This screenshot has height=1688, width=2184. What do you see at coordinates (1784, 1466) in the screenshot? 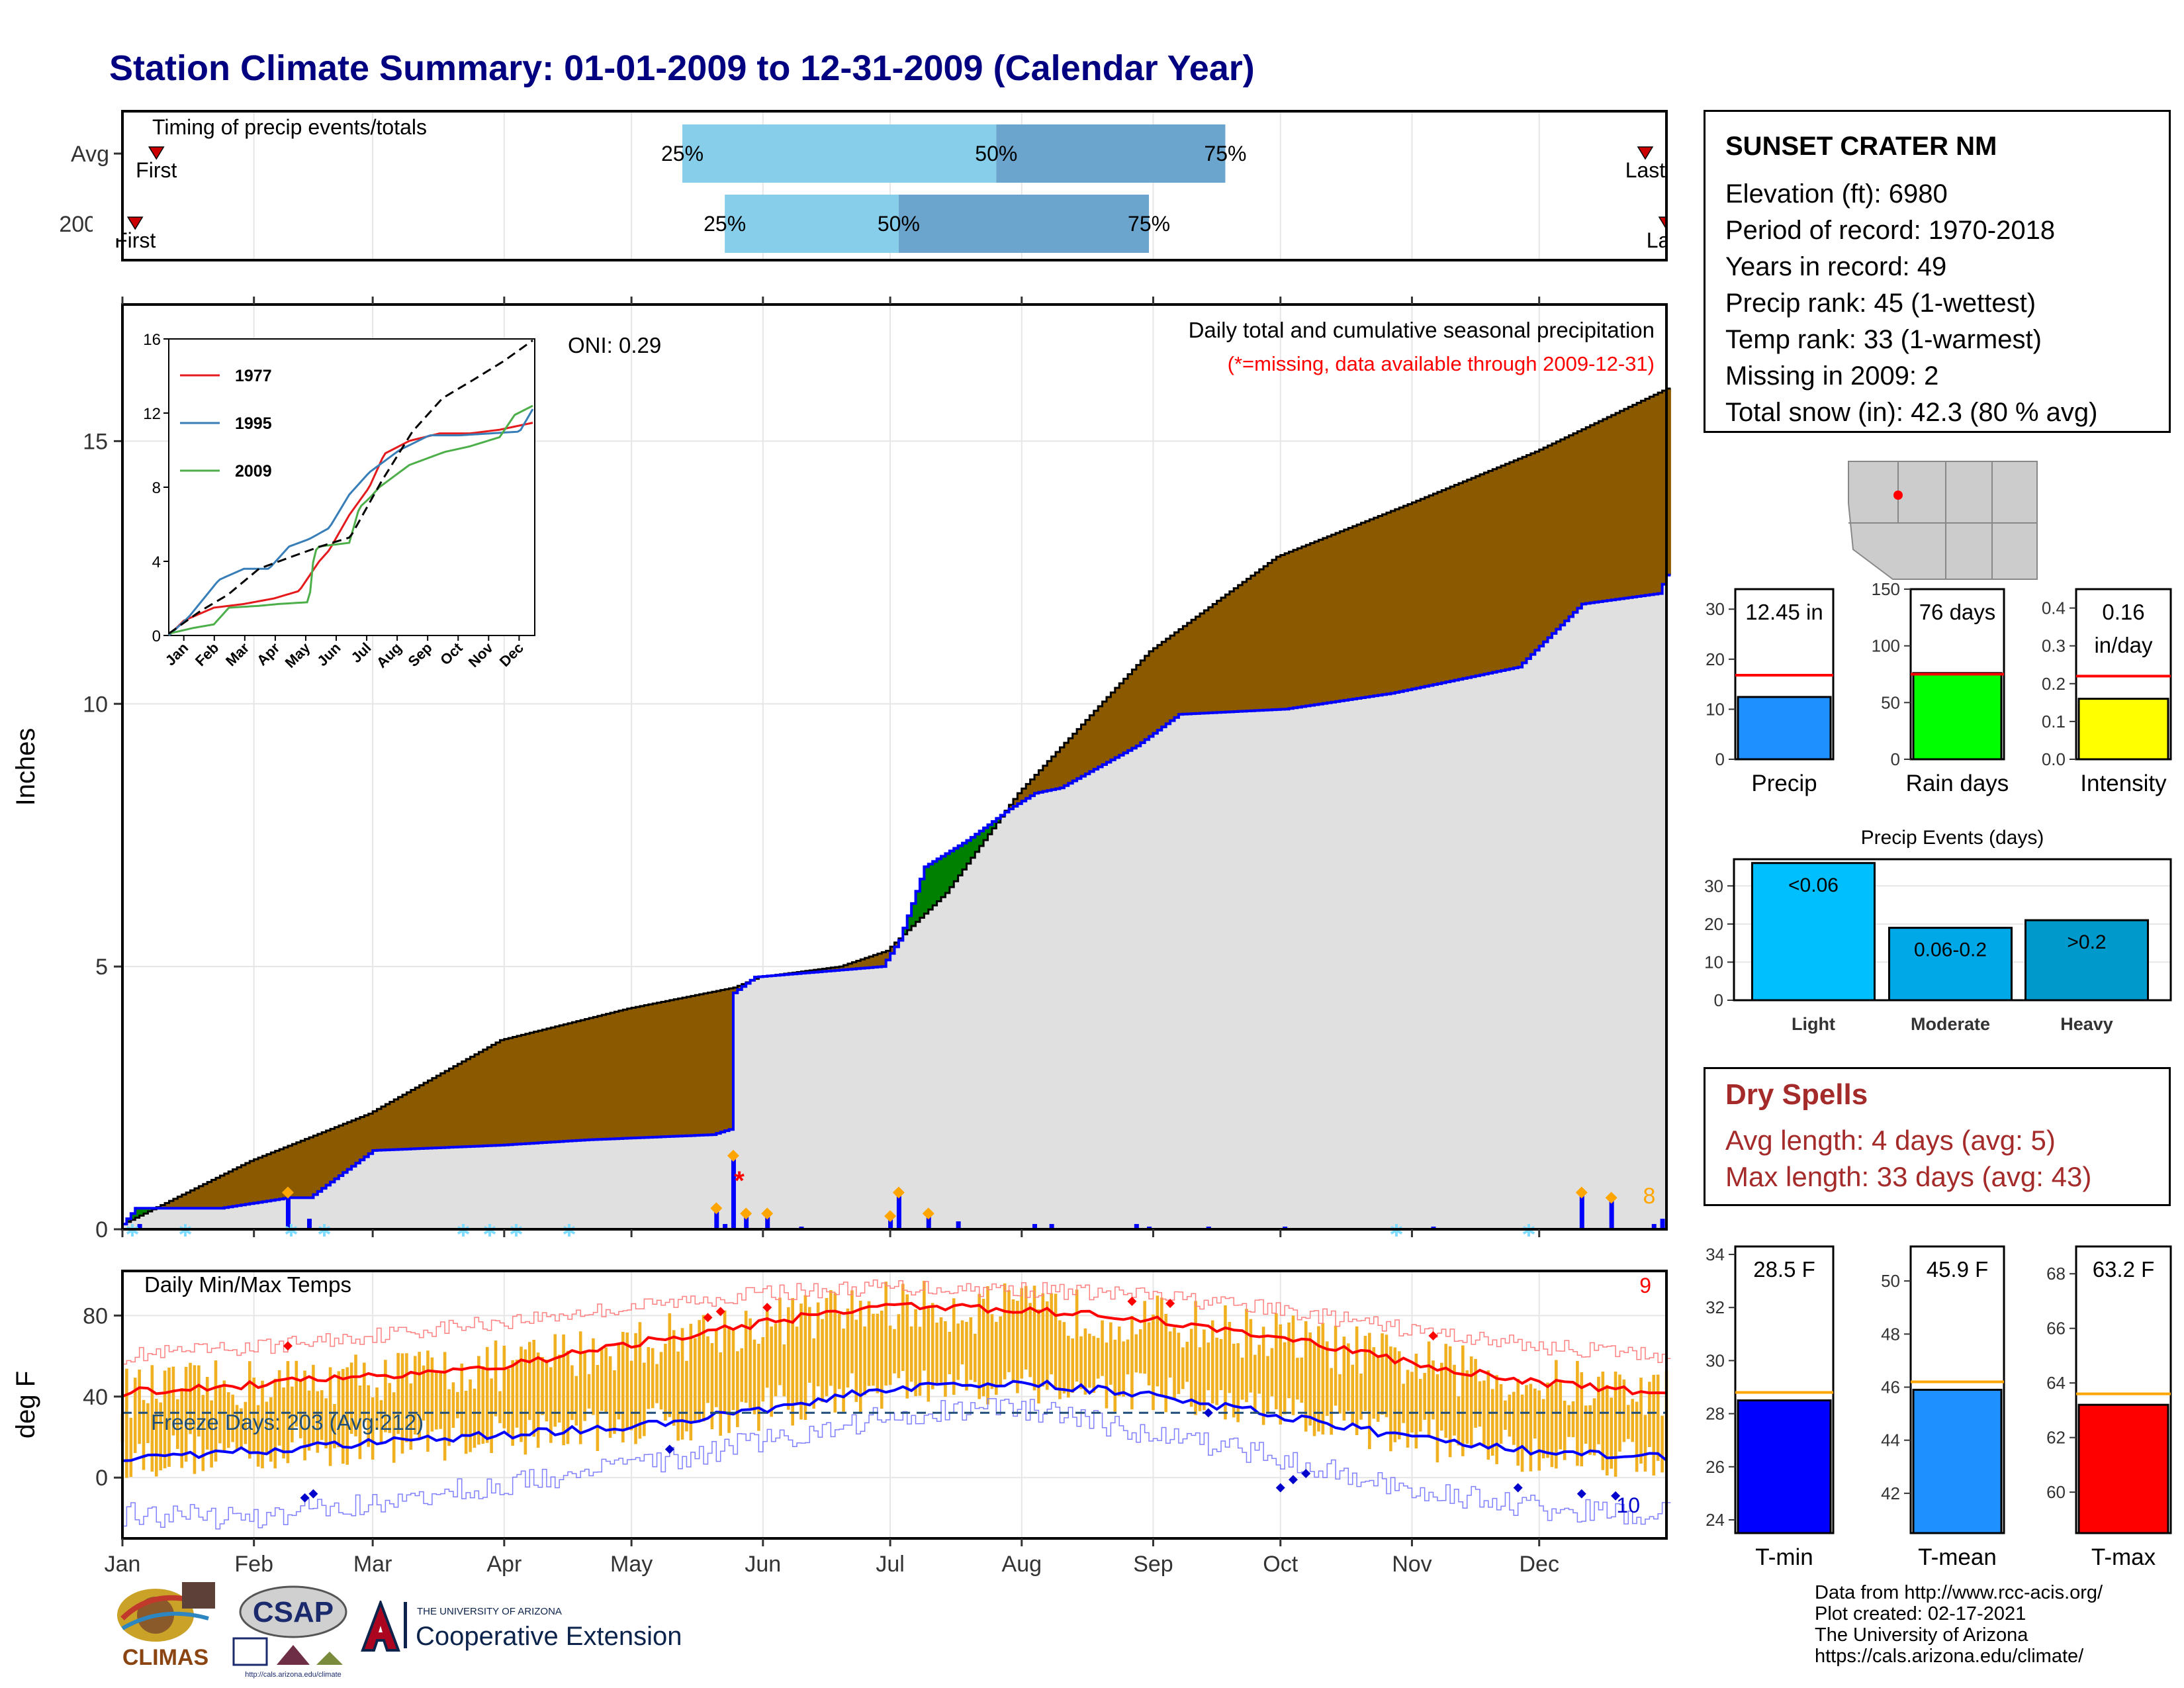
I see `t-min-bar` at bounding box center [1784, 1466].